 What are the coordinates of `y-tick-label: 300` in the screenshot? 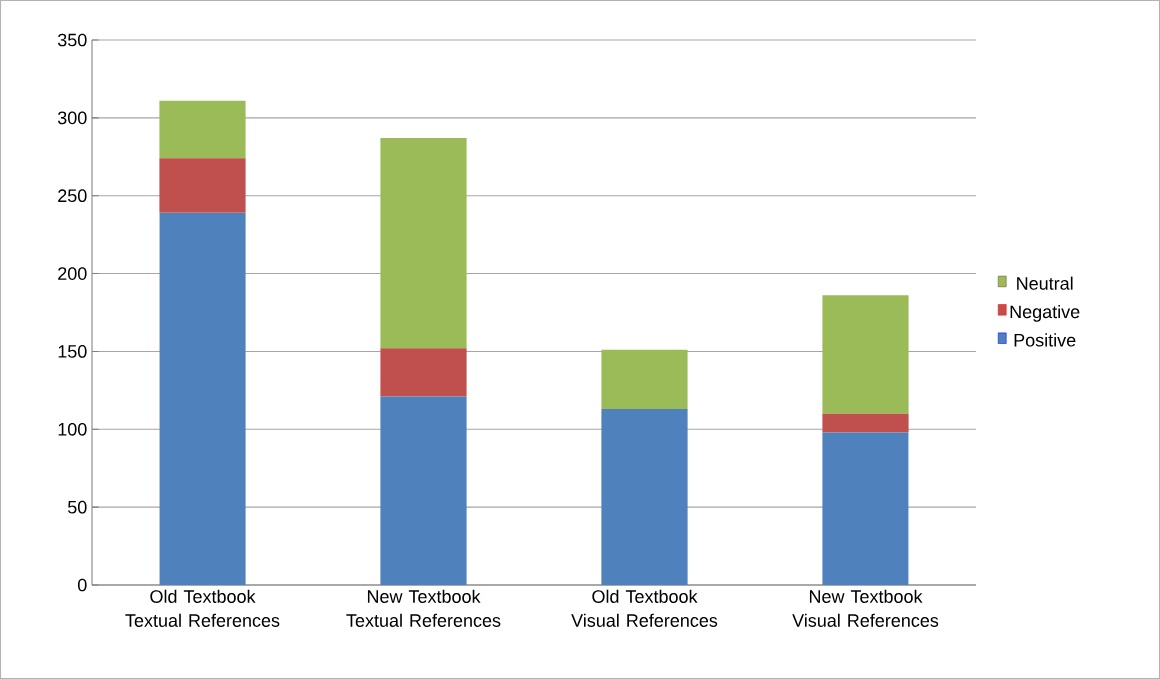 It's located at (72, 118).